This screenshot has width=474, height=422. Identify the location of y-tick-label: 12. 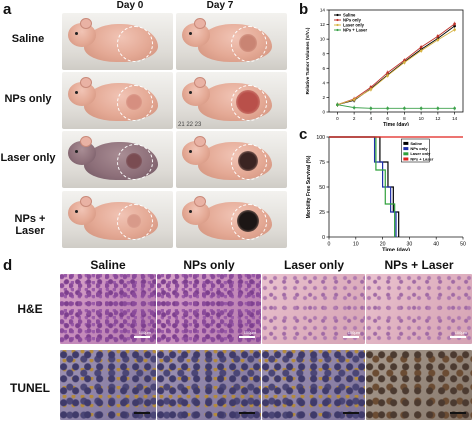
(323, 24).